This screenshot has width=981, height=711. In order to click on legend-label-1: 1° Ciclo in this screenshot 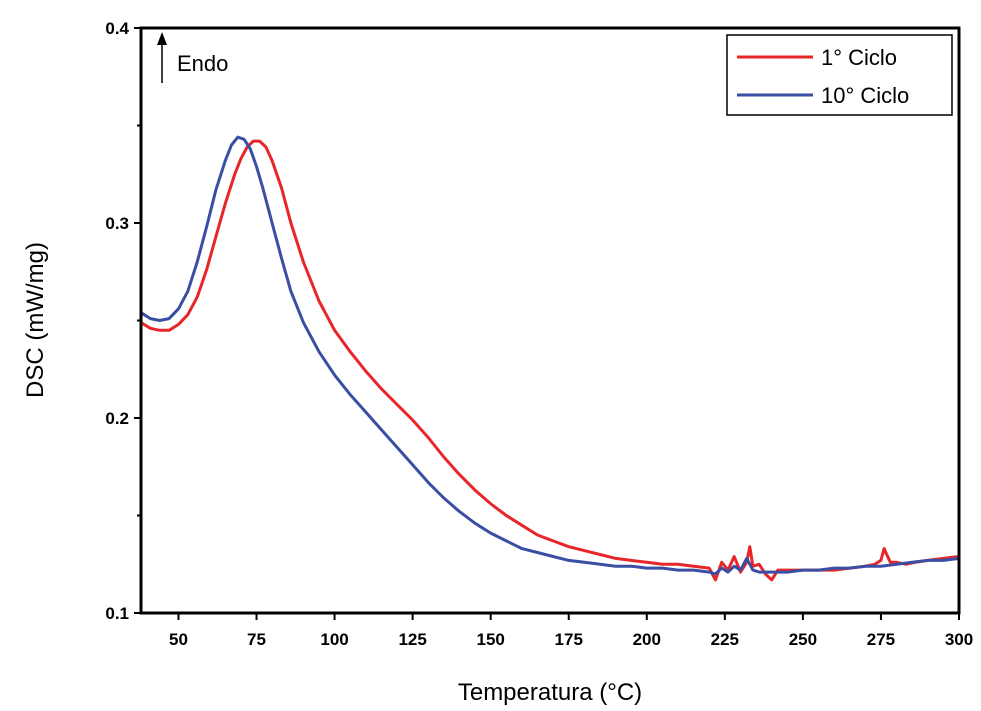, I will do `click(859, 57)`.